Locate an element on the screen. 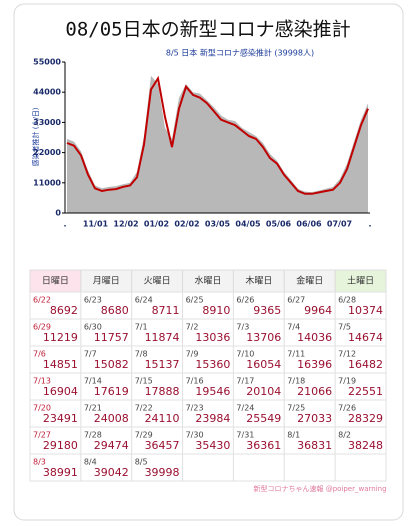  cell-value: 9365 is located at coordinates (267, 310).